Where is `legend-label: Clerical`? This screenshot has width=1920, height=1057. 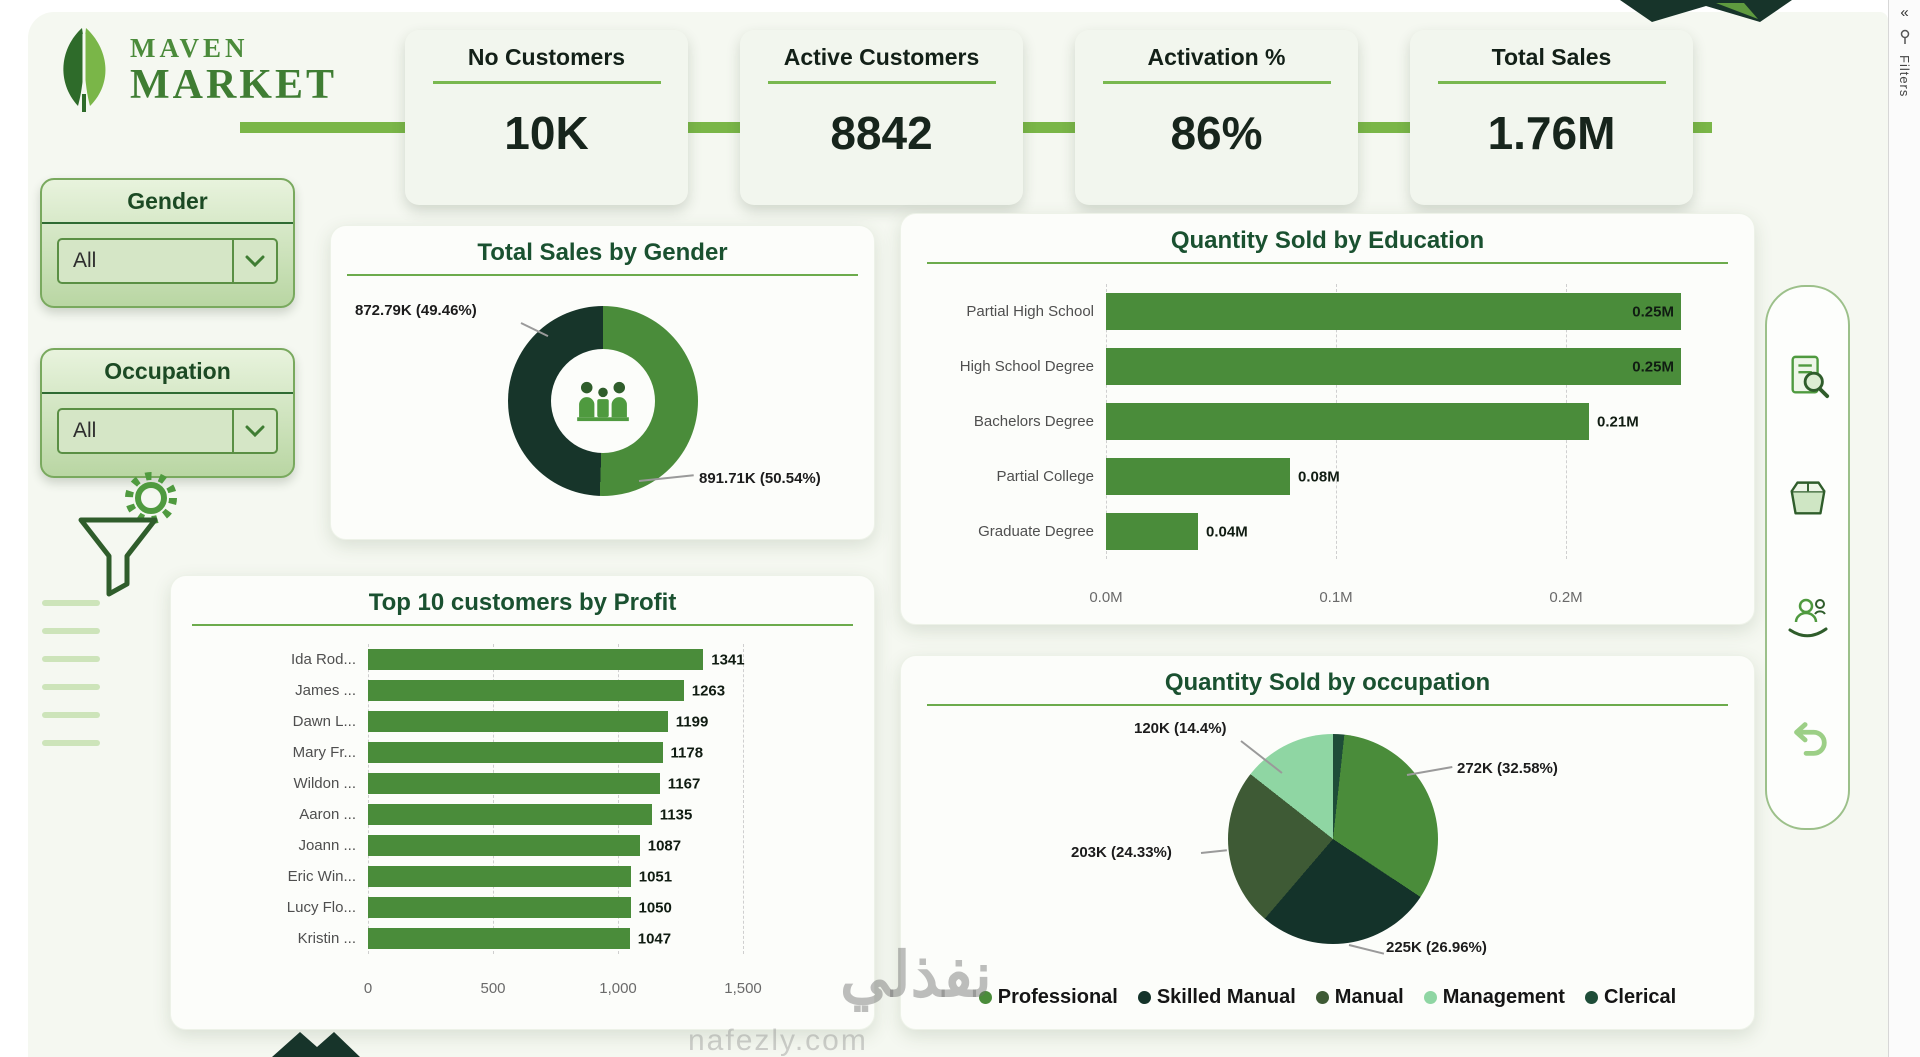 legend-label: Clerical is located at coordinates (1640, 997).